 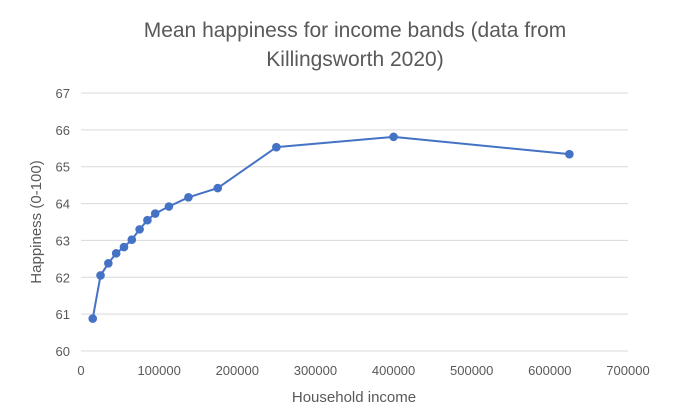 What do you see at coordinates (354, 397) in the screenshot?
I see `x-axis-label: Household income` at bounding box center [354, 397].